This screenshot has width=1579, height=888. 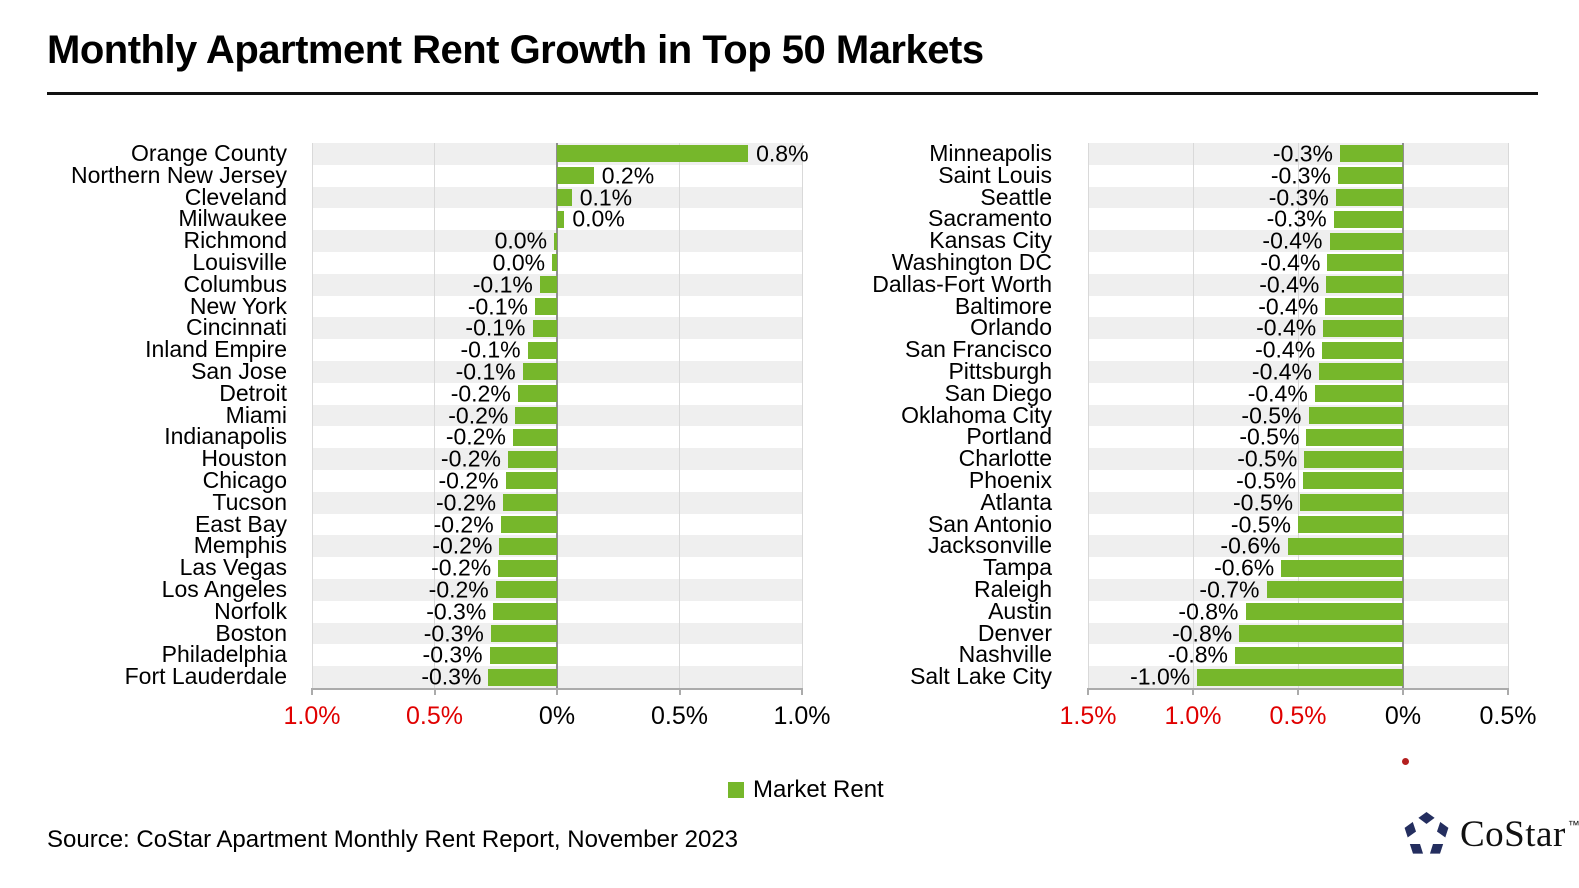 What do you see at coordinates (1011, 327) in the screenshot?
I see `city-label: Orlando` at bounding box center [1011, 327].